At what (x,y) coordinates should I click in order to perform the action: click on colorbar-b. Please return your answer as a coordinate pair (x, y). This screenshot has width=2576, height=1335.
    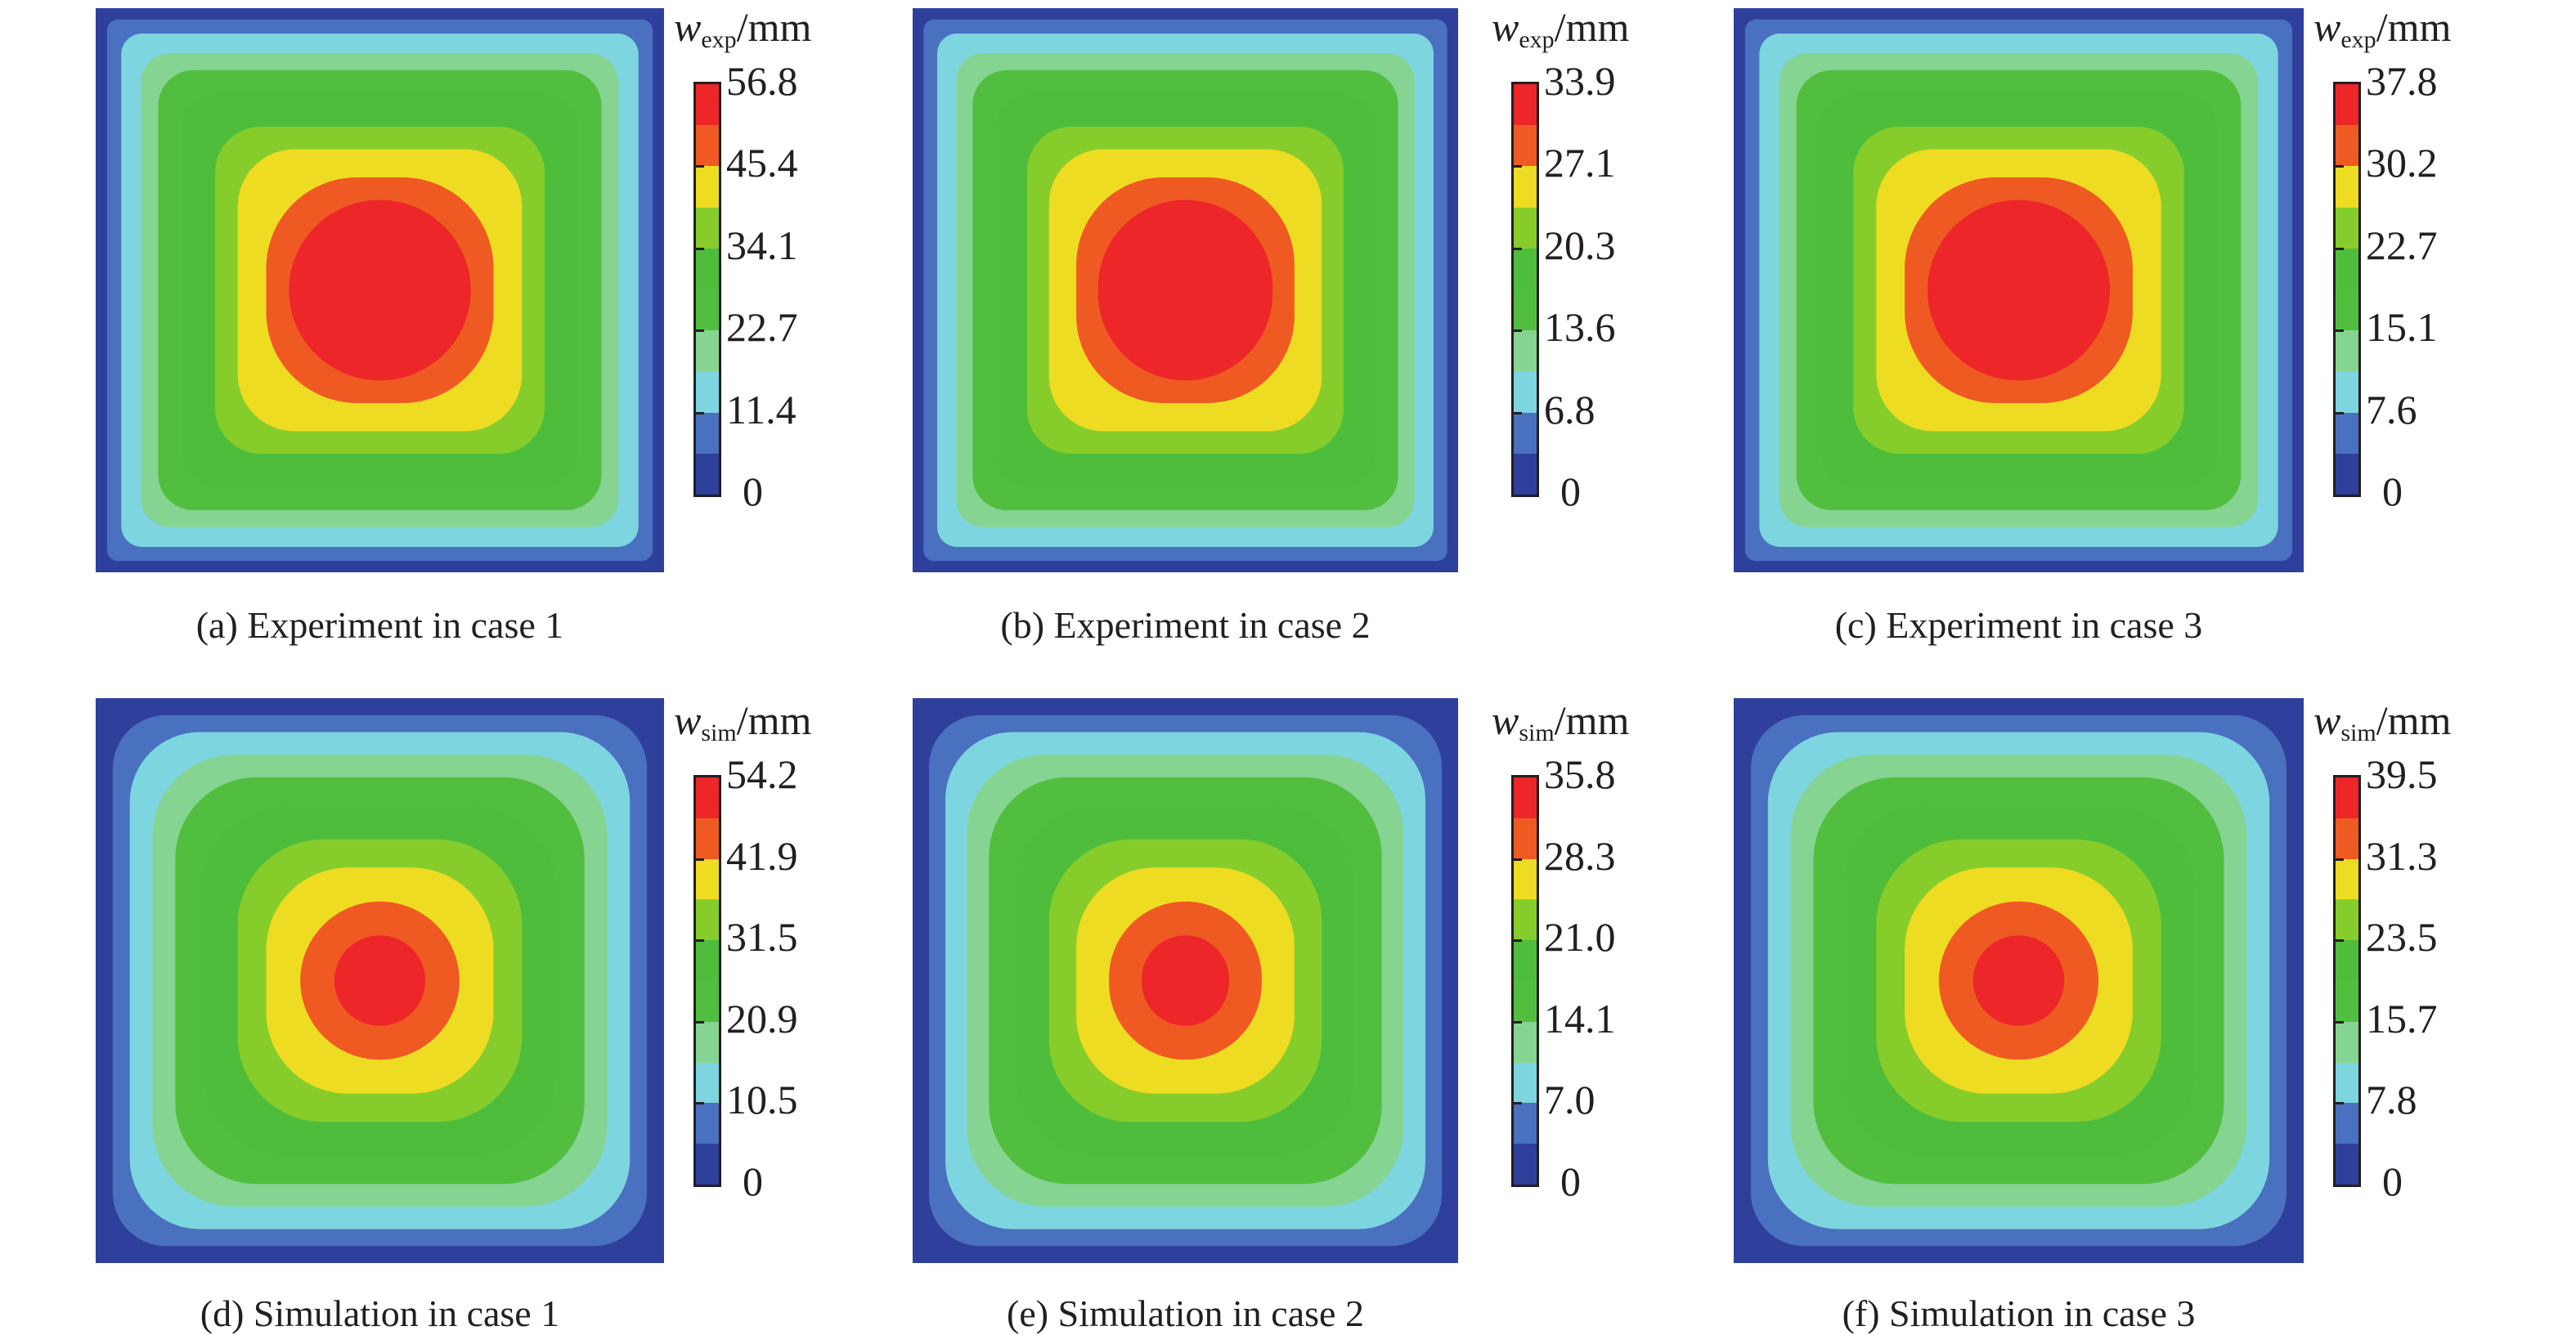
    Looking at the image, I should click on (1525, 289).